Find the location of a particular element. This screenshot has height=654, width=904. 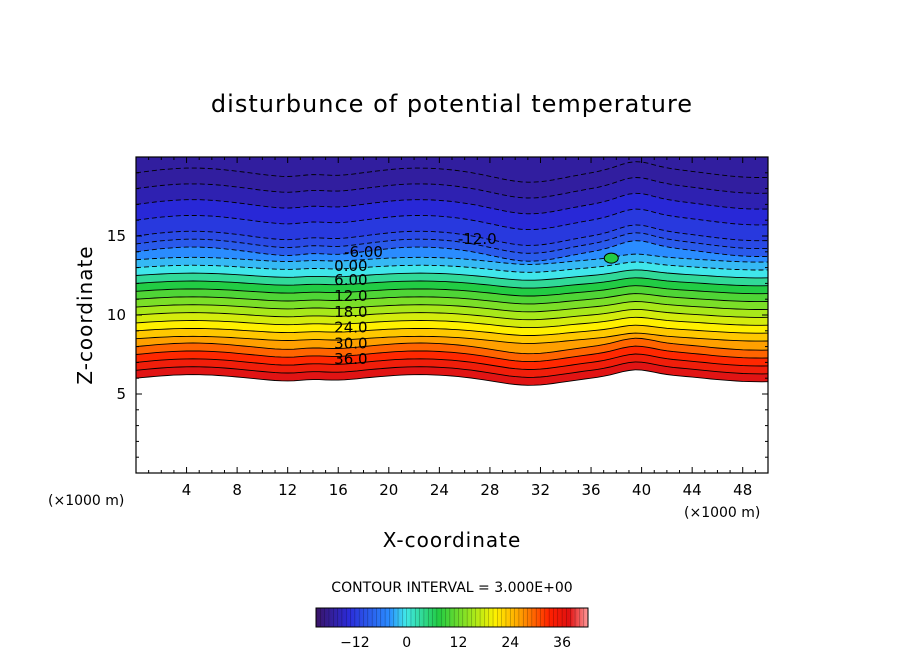

contour-label: 36.0 is located at coordinates (350, 359).